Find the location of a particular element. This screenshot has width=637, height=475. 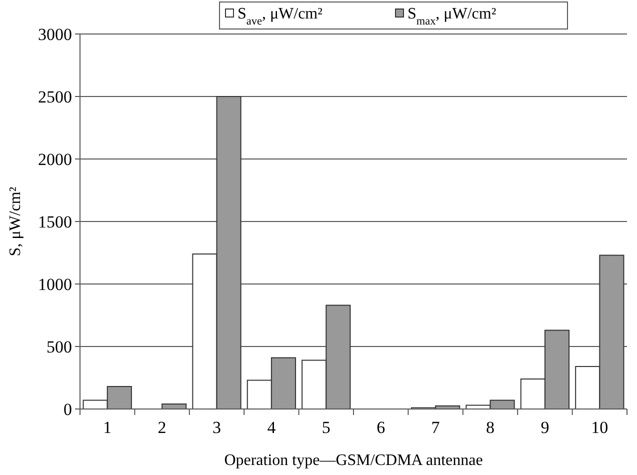

y-tick-label: 3000 is located at coordinates (55, 34).